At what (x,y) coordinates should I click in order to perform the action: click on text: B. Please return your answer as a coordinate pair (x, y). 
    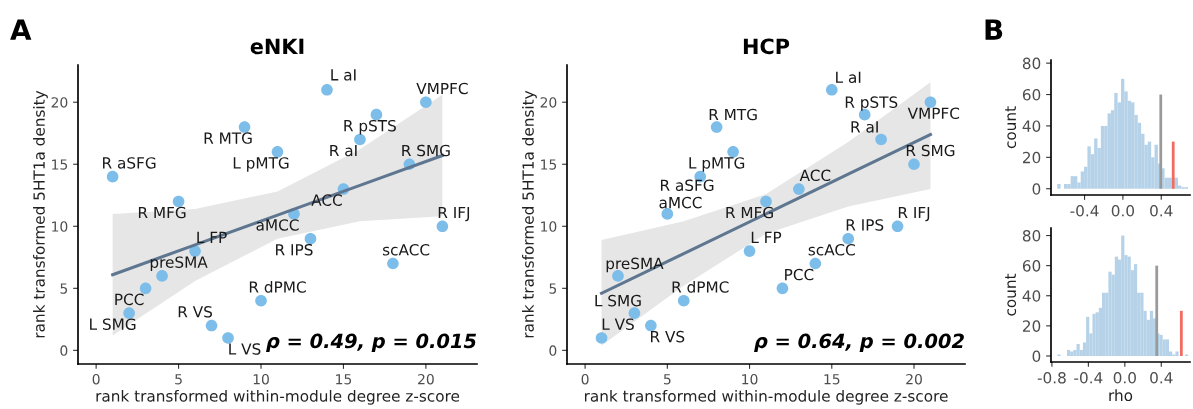
    Looking at the image, I should click on (994, 29).